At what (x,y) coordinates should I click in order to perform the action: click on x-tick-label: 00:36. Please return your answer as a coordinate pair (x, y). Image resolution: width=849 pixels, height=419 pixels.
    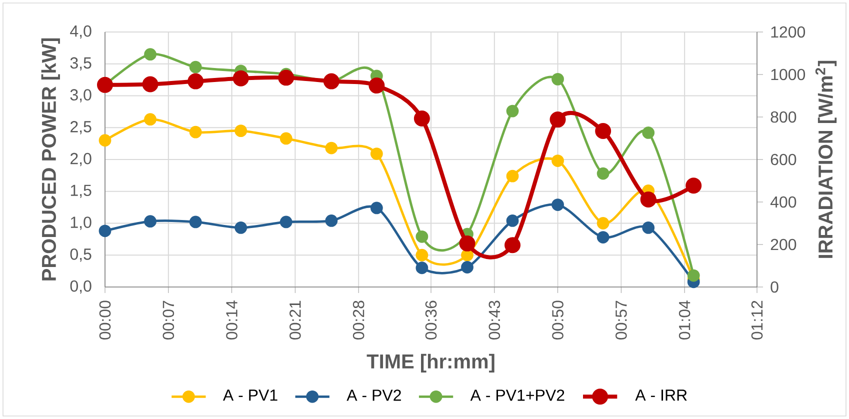
    Looking at the image, I should click on (431, 320).